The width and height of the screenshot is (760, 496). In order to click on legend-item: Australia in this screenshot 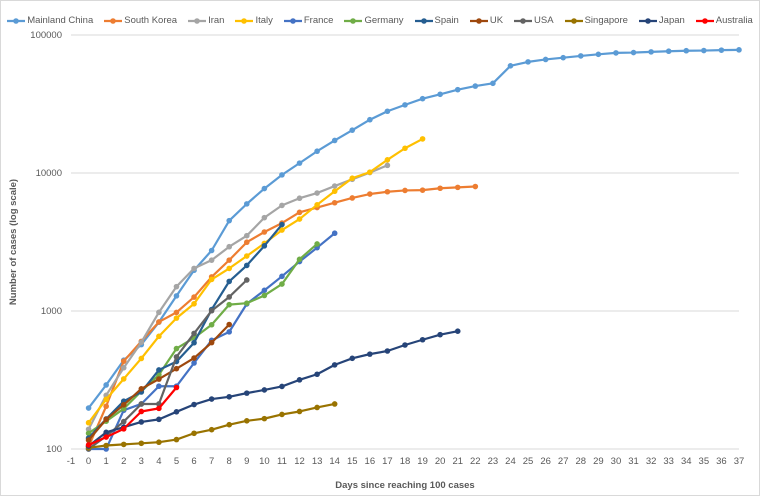, I will do `click(724, 20)`.